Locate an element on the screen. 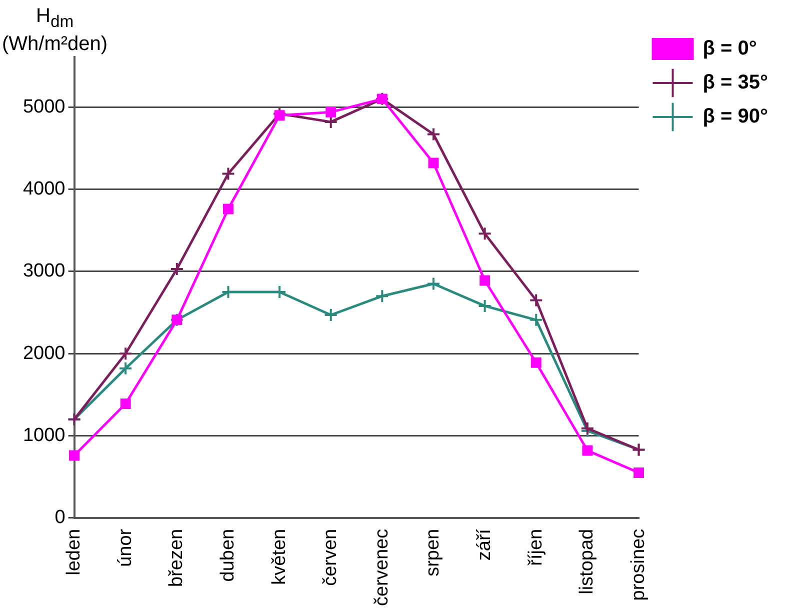 This screenshot has width=788, height=614. x-tick-label: květen is located at coordinates (279, 556).